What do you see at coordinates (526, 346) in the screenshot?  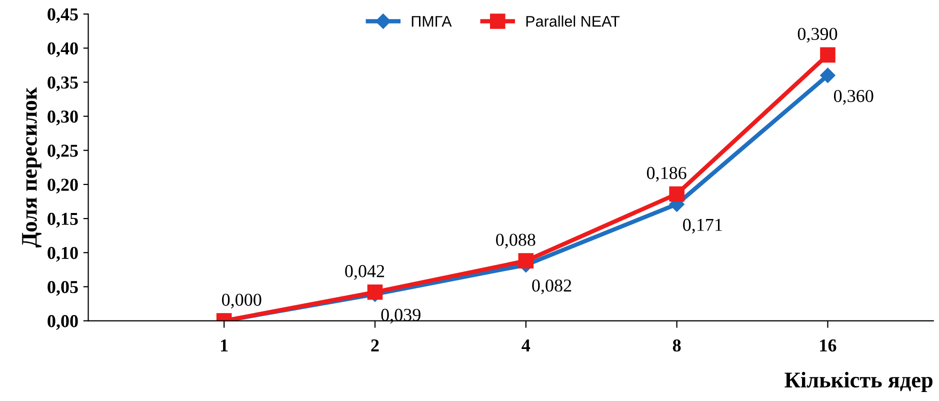 I see `x-tick-label: 4` at bounding box center [526, 346].